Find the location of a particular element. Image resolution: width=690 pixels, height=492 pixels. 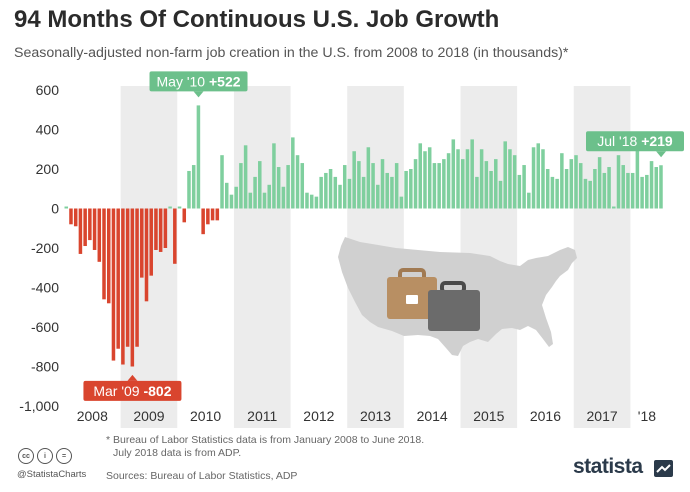

y-tick-label: -200 is located at coordinates (45, 248).